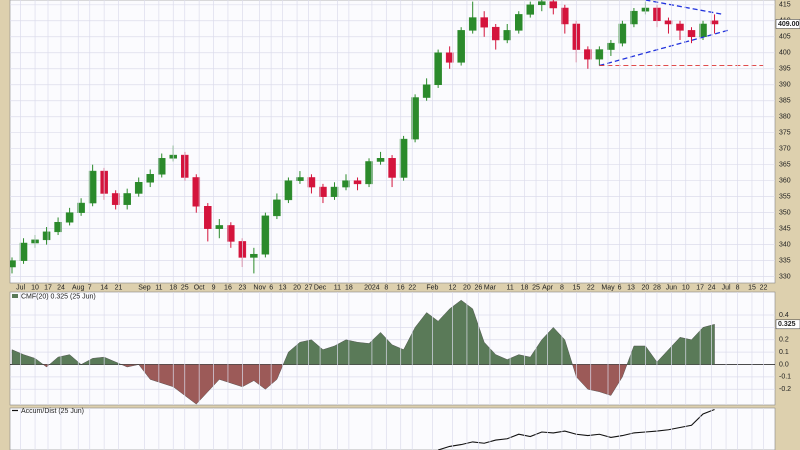 The width and height of the screenshot is (800, 450). Describe the element at coordinates (785, 377) in the screenshot. I see `y-tick-label: -0.1` at that location.